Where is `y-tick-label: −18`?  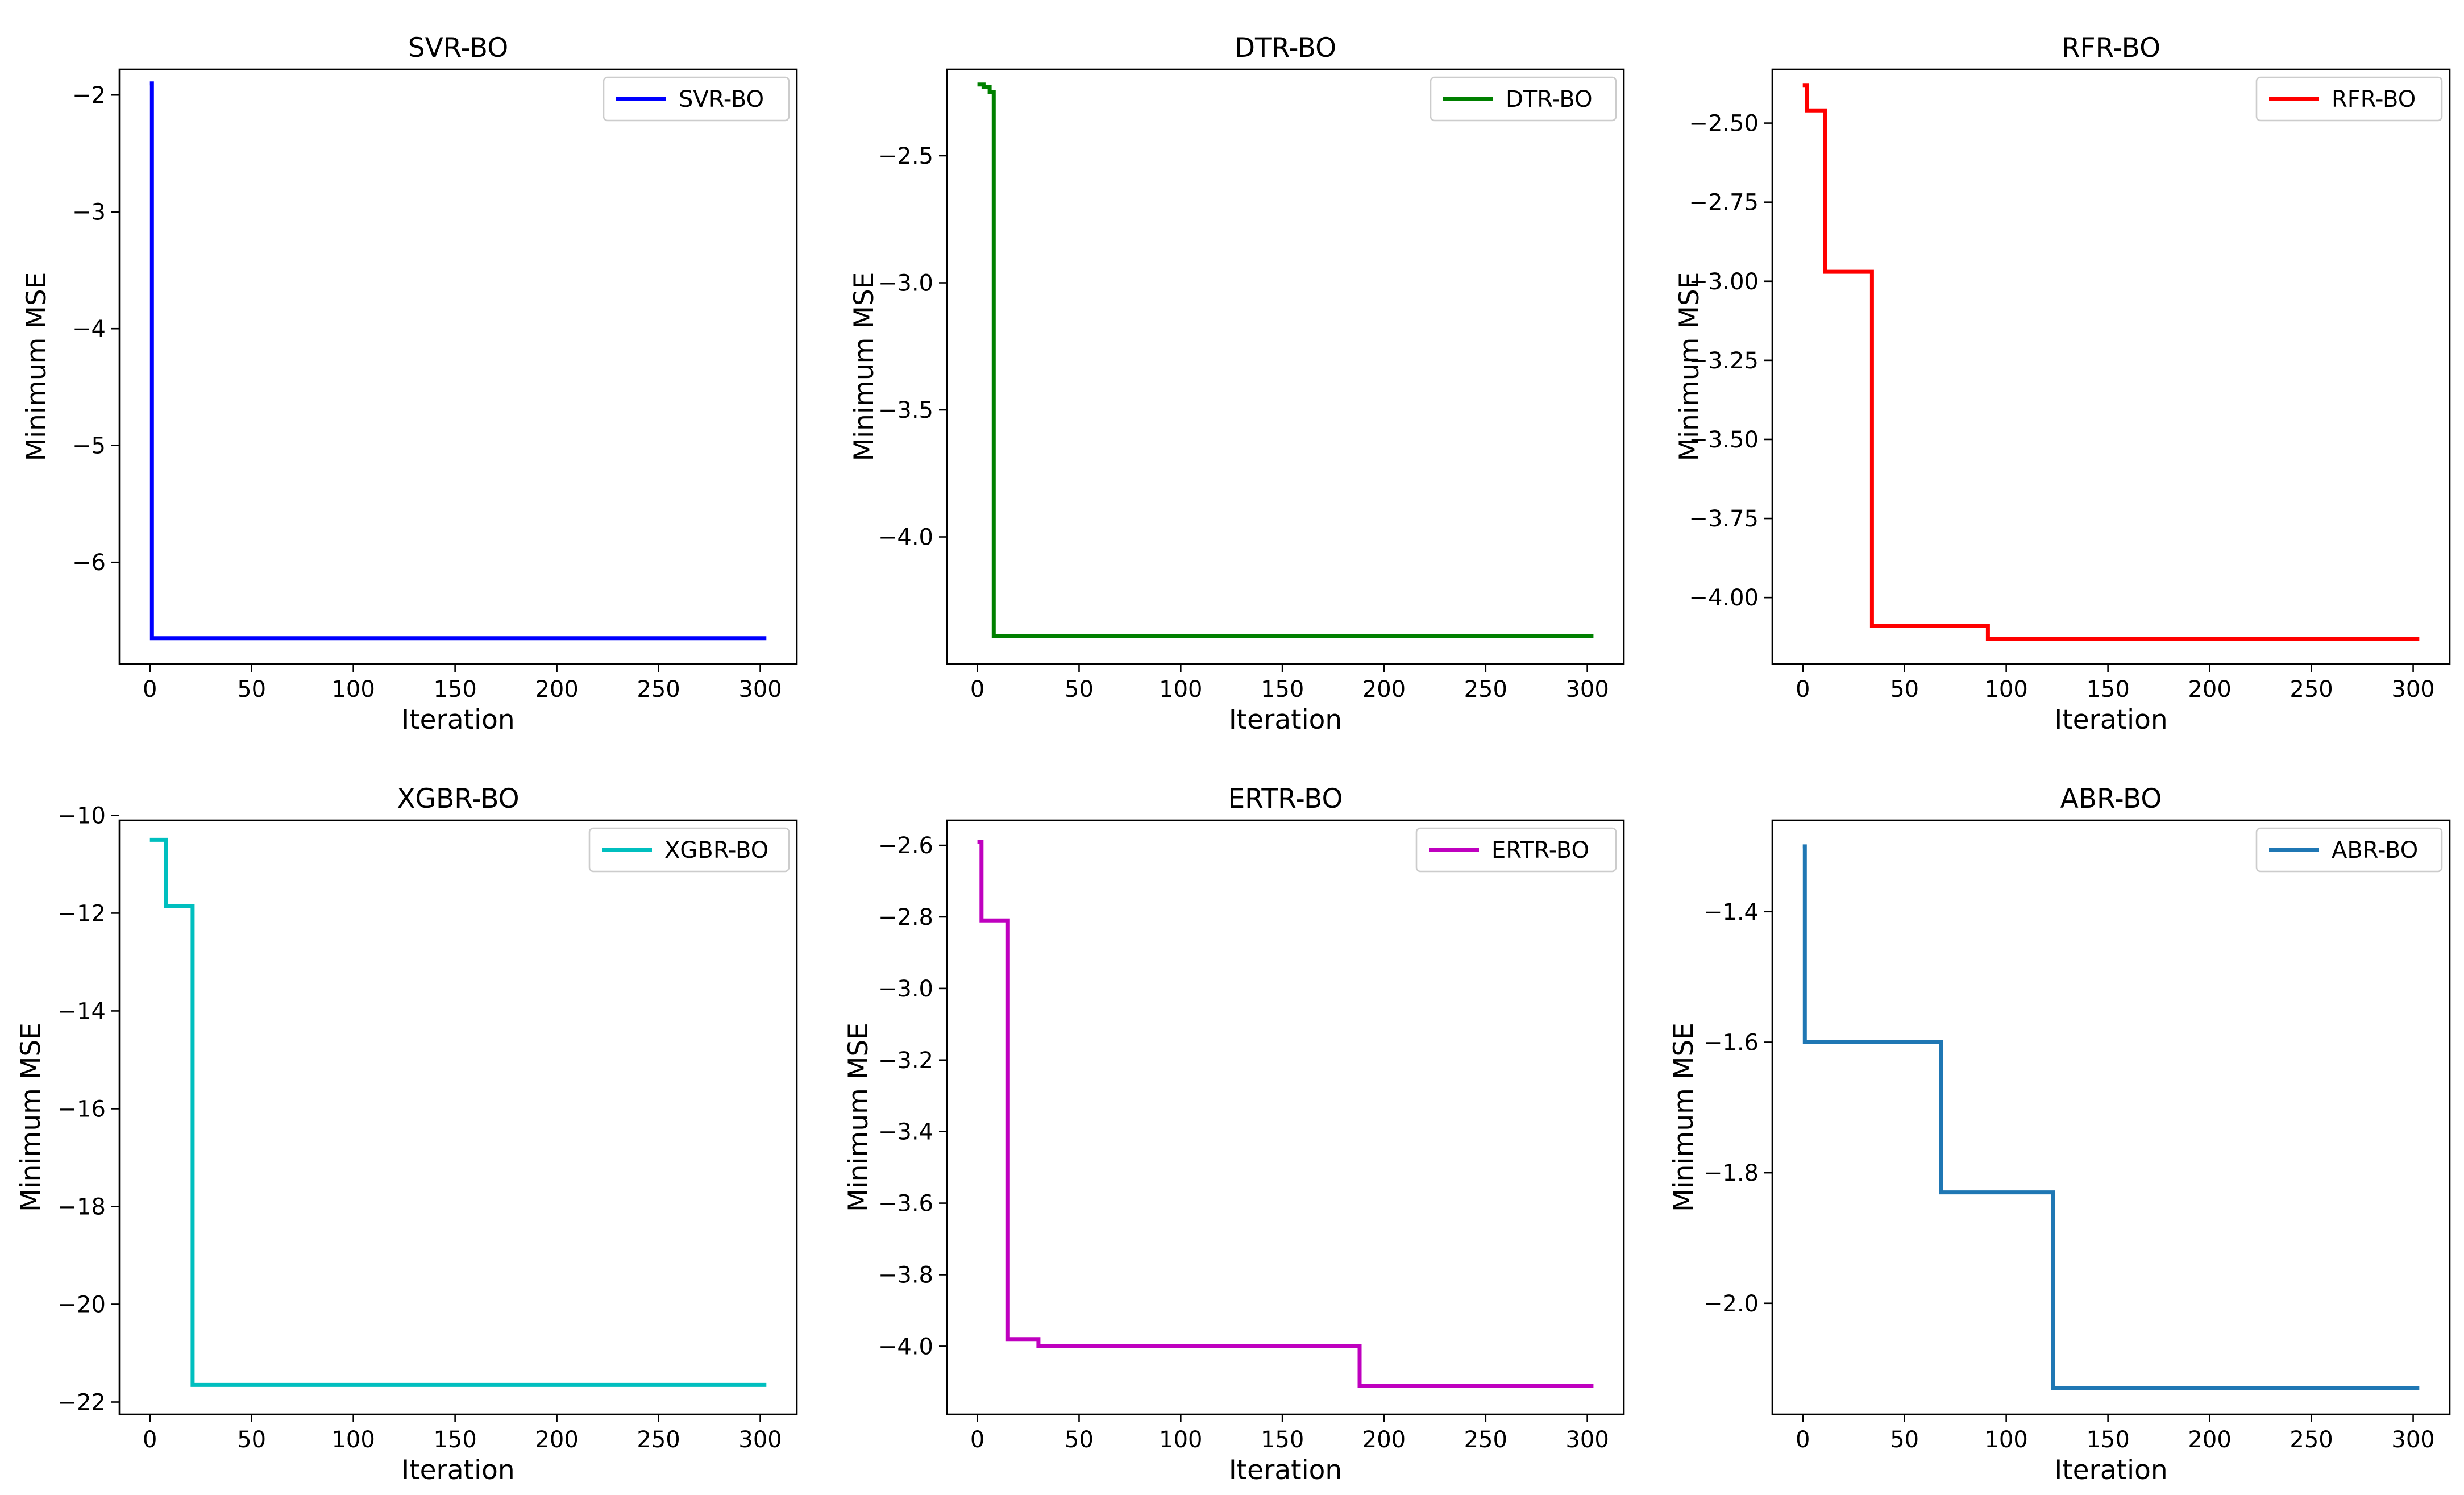
y-tick-label: −18 is located at coordinates (82, 1207).